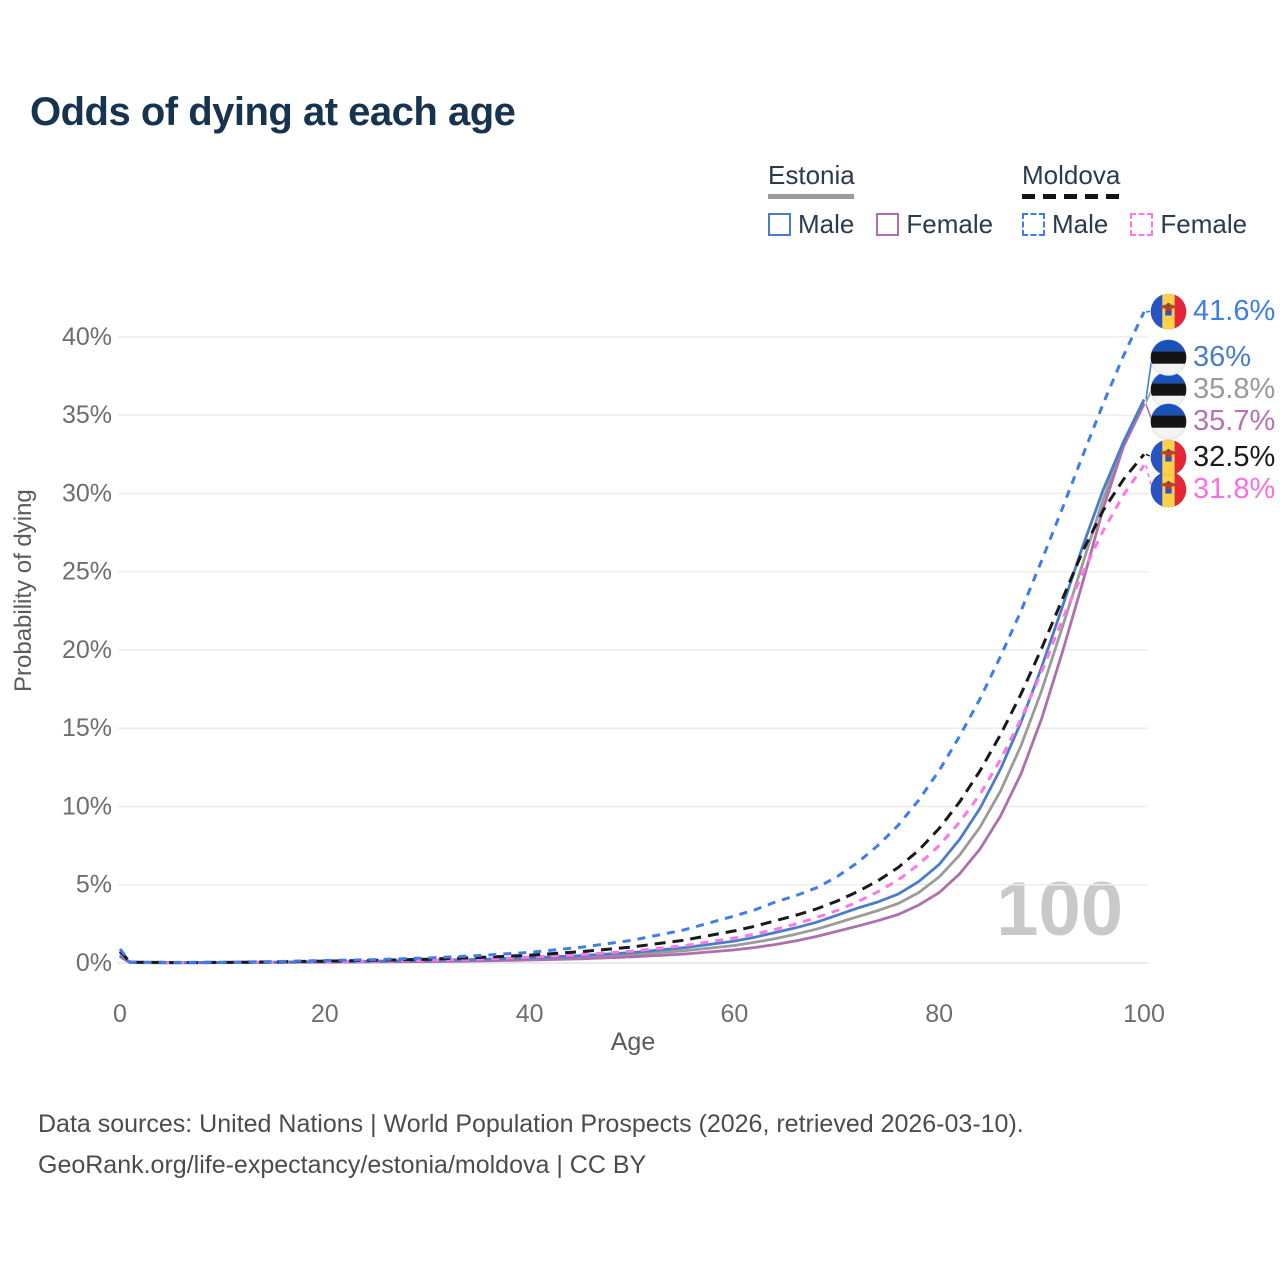  Describe the element at coordinates (811, 175) in the screenshot. I see `legend-country-estonia: Estonia` at that location.